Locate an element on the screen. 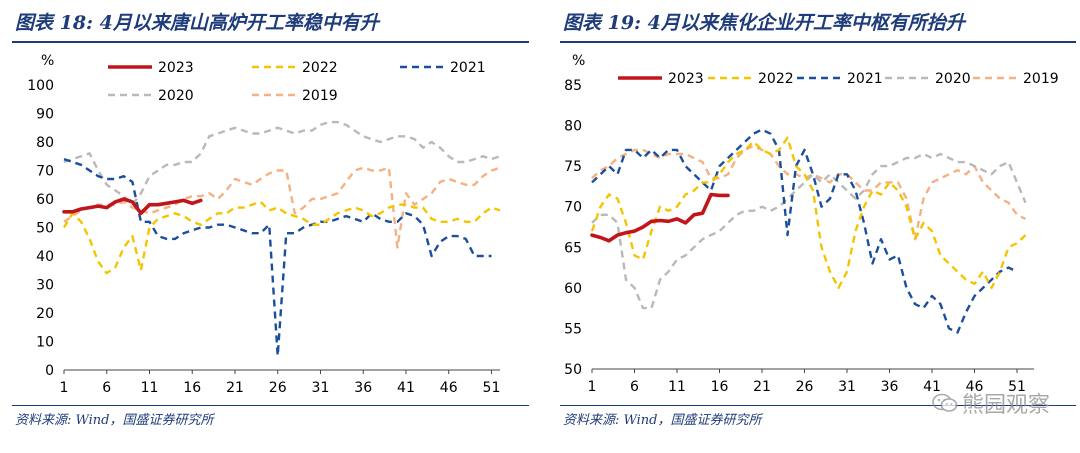  y-tick-label: 40 is located at coordinates (45, 257).